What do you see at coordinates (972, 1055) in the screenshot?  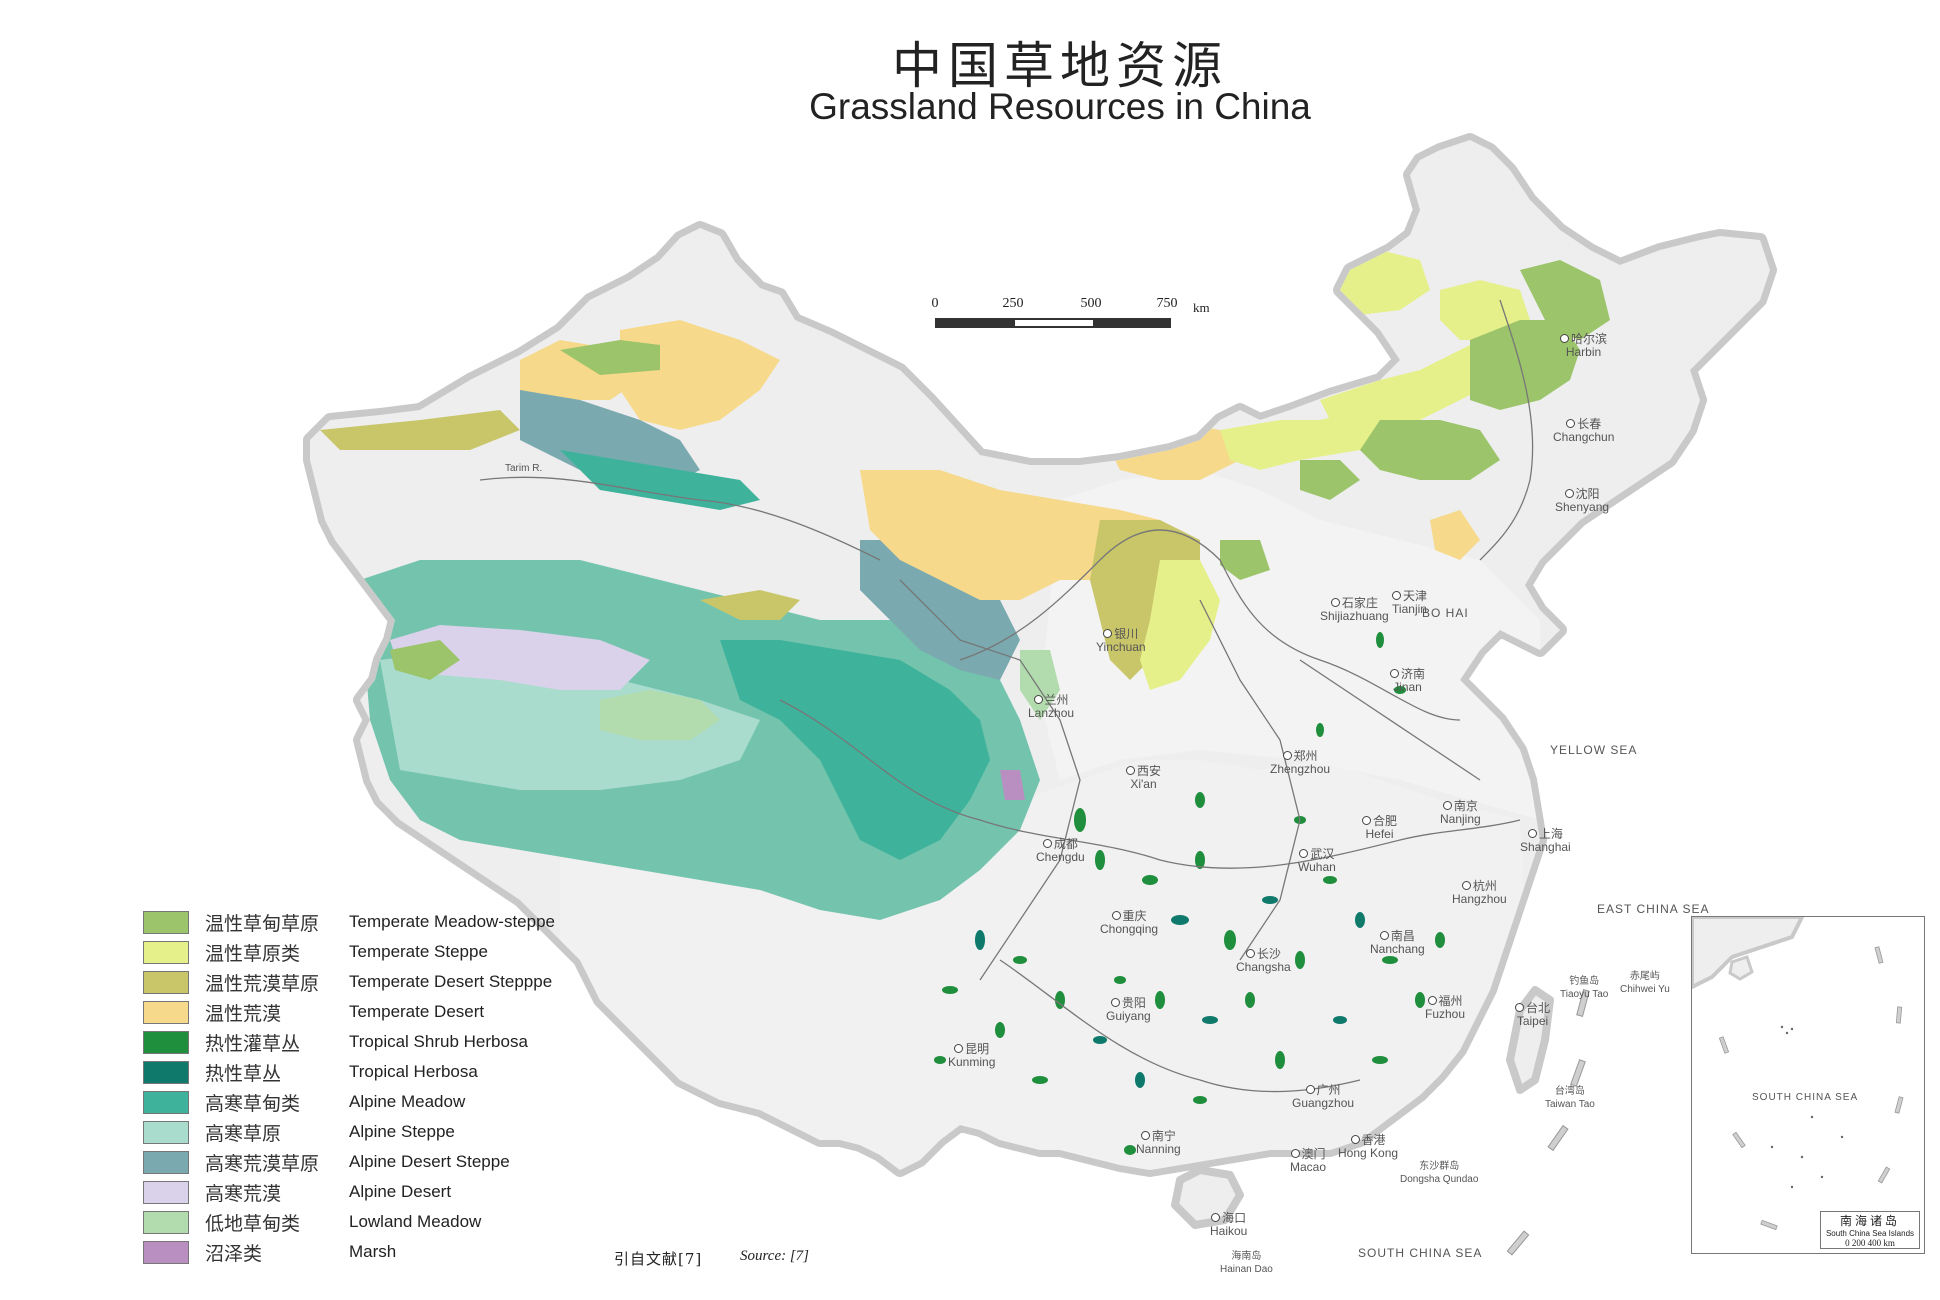 I see `city-label-kunming: 昆明 Kunming` at bounding box center [972, 1055].